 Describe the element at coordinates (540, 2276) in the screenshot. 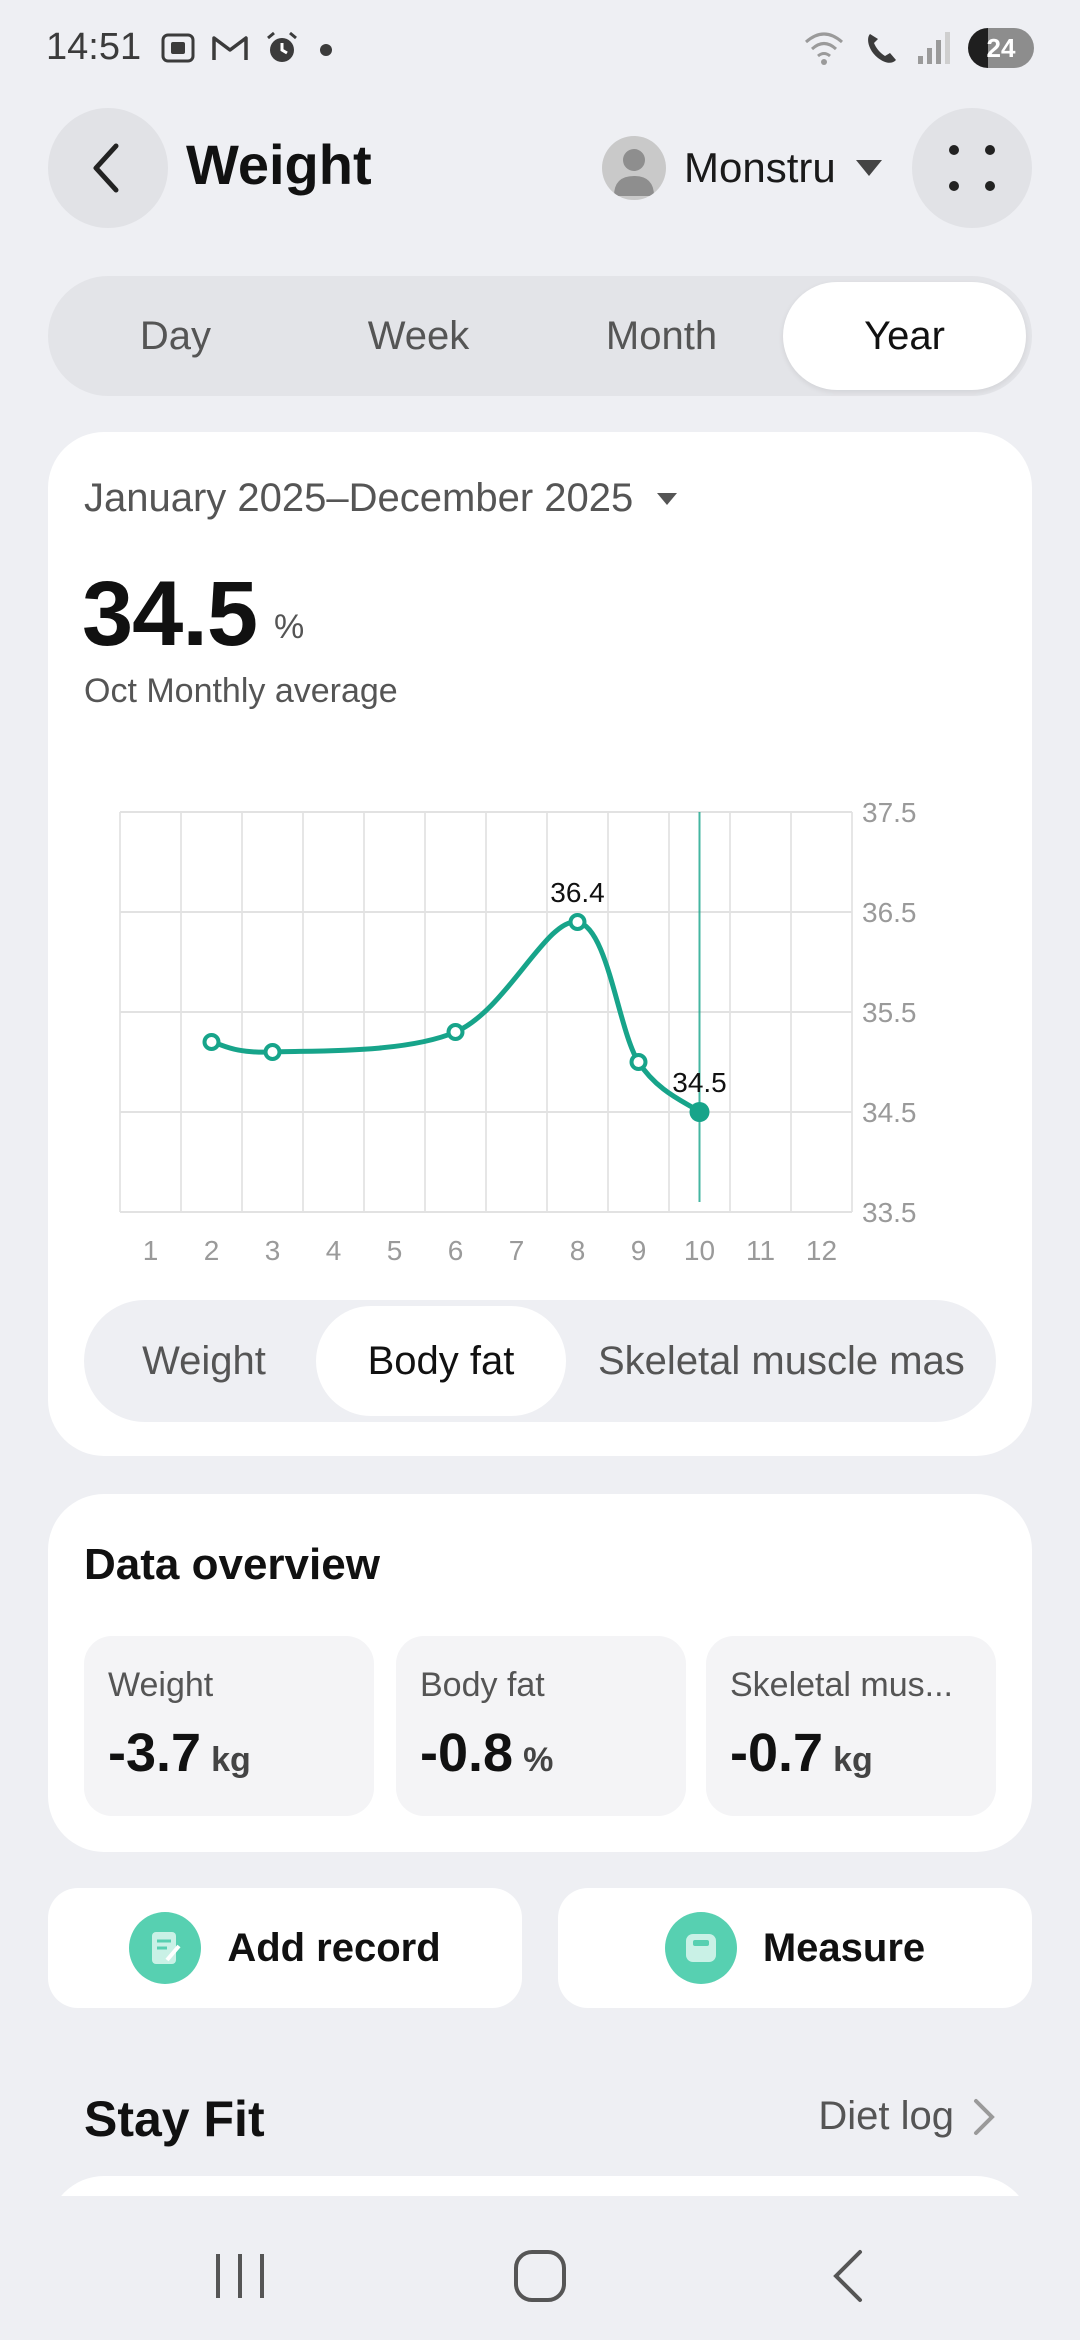

I see `home-icon` at that location.